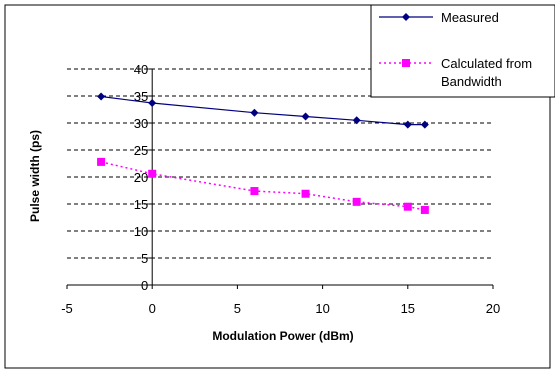 This screenshot has width=555, height=373. What do you see at coordinates (486, 63) in the screenshot?
I see `legend-label-calculated-line1: Calculated from` at bounding box center [486, 63].